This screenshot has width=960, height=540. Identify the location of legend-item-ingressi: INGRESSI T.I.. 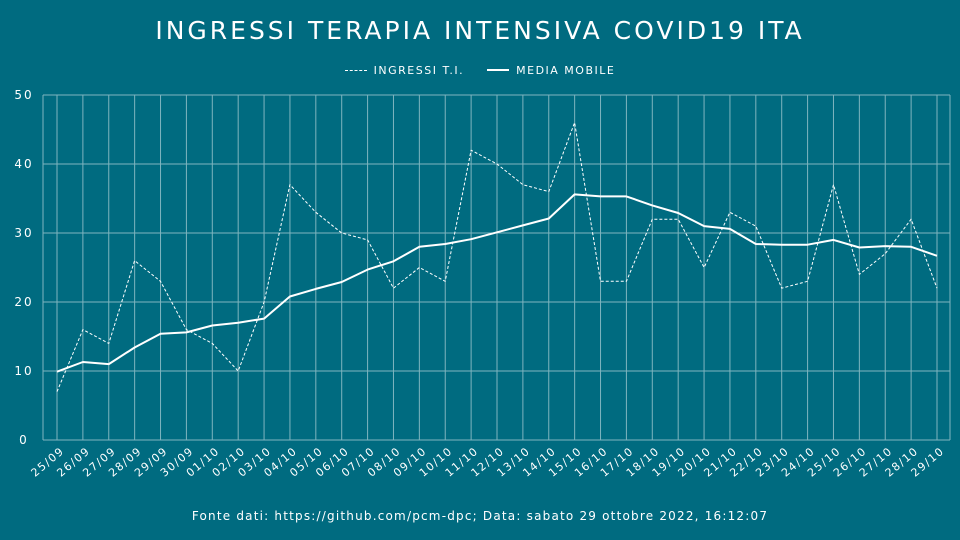
(404, 70).